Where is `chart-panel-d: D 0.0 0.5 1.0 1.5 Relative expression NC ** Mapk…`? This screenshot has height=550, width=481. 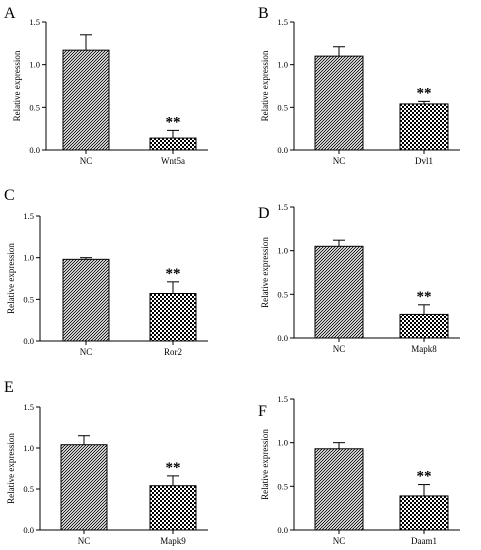 chart-panel-d: D 0.0 0.5 1.0 1.5 Relative expression NC ** Mapk… is located at coordinates (359, 278).